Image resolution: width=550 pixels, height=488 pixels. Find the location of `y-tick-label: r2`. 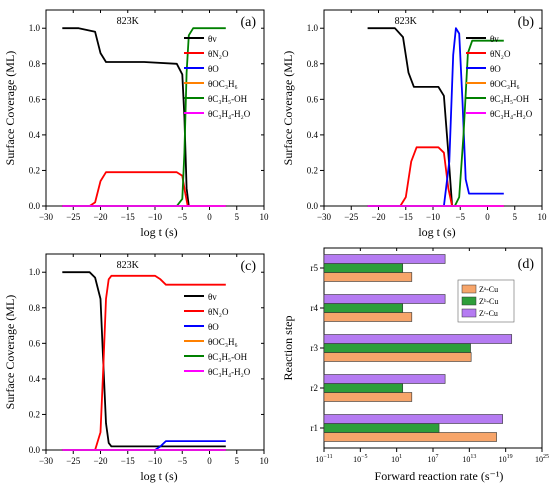

y-tick-label: r2 is located at coordinates (315, 388).